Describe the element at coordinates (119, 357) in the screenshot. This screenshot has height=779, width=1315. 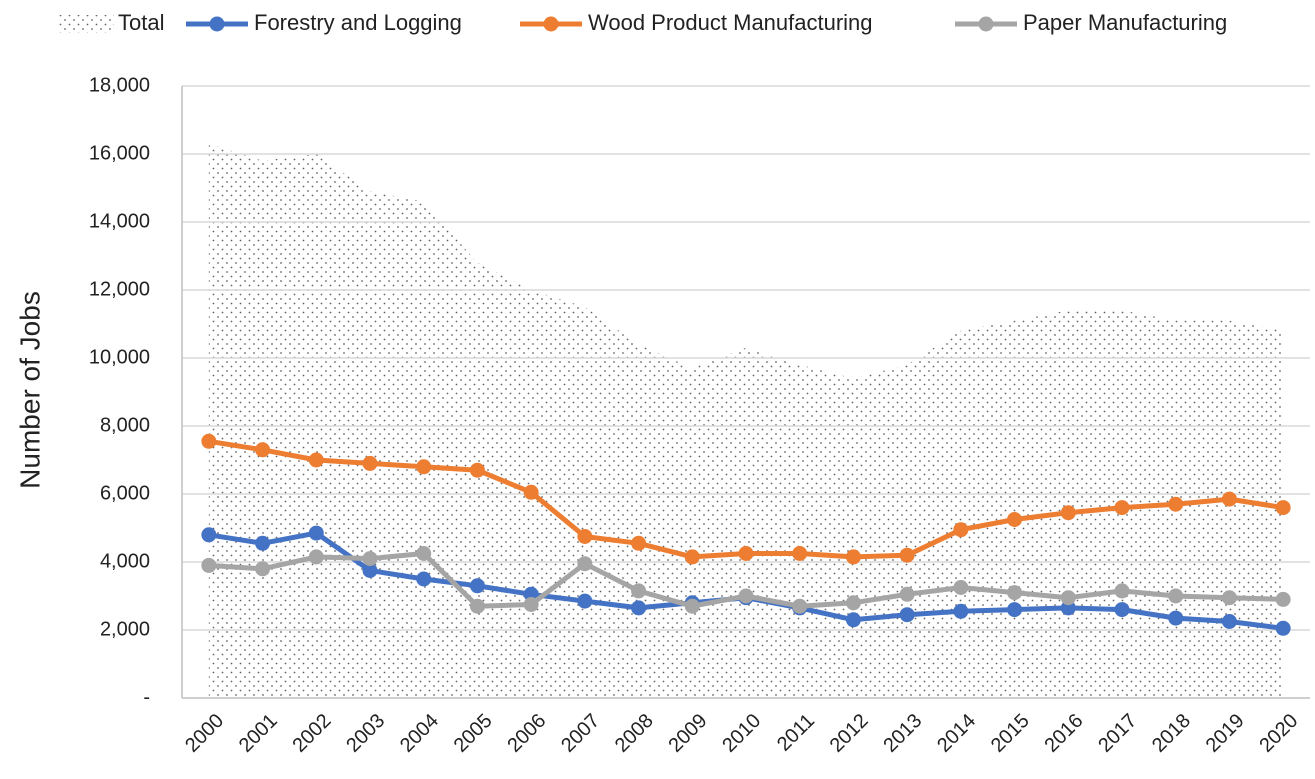
I see `y-tick-label: 10,000` at that location.